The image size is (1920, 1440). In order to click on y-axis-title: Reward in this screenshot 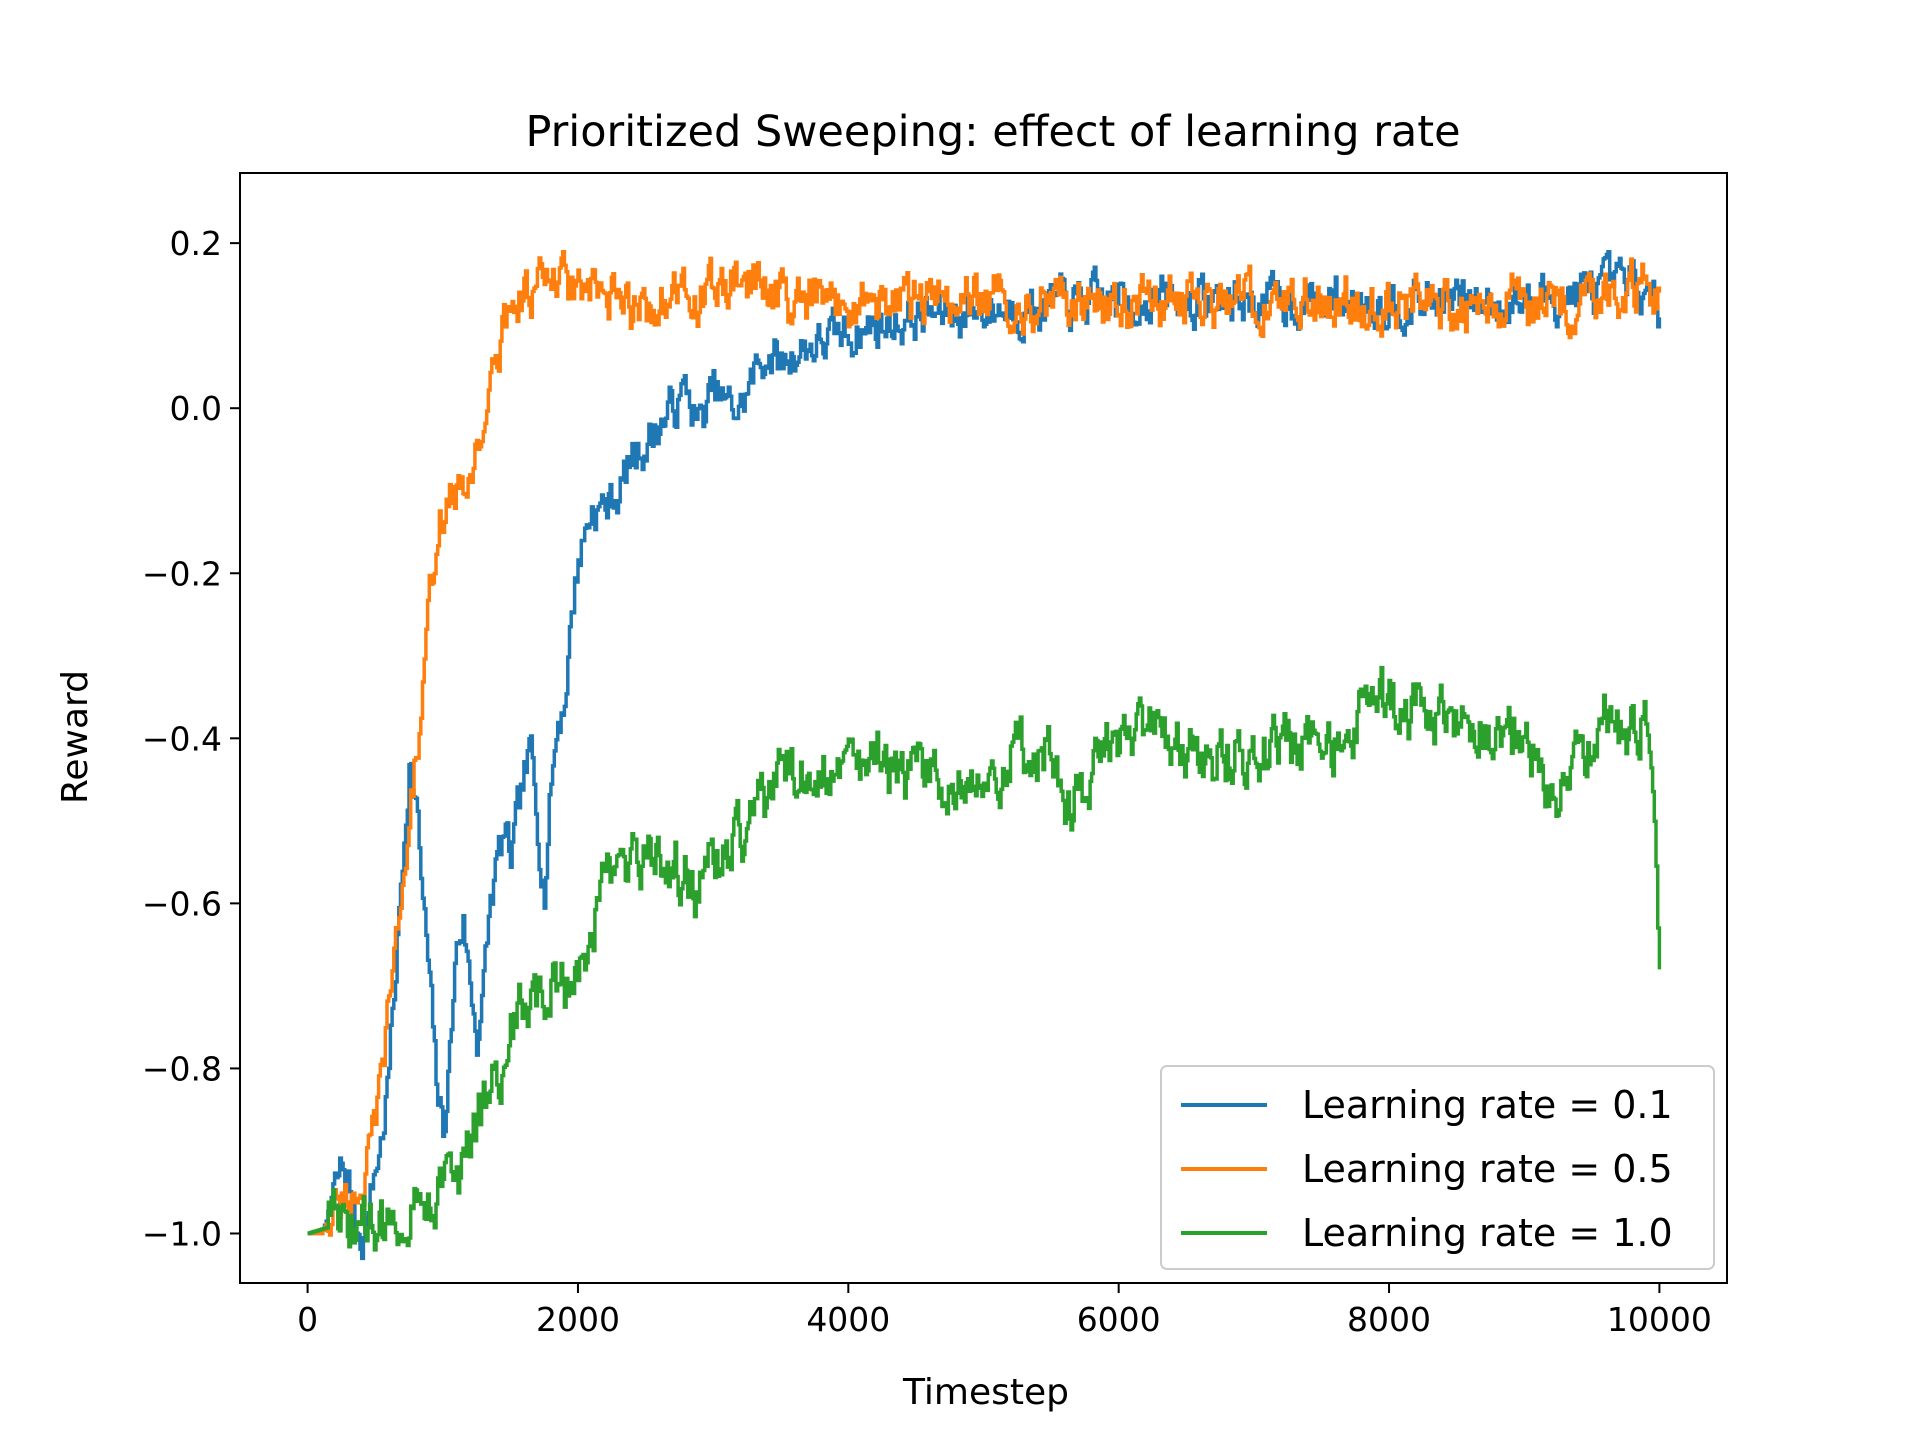, I will do `click(75, 737)`.